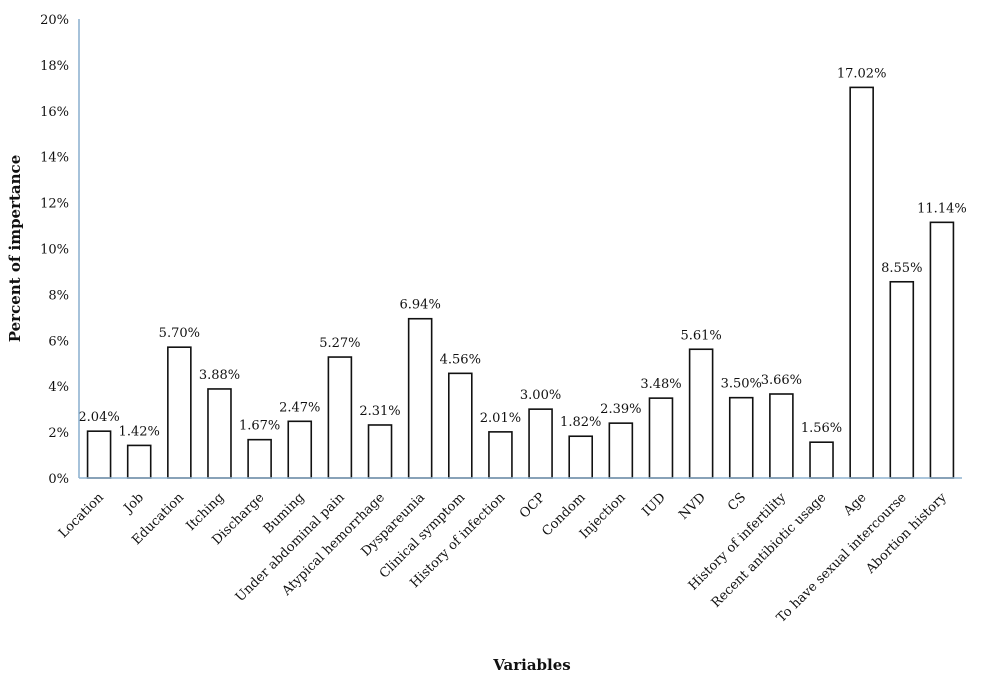  Describe the element at coordinates (660, 384) in the screenshot. I see `data-label: 3.48%` at that location.